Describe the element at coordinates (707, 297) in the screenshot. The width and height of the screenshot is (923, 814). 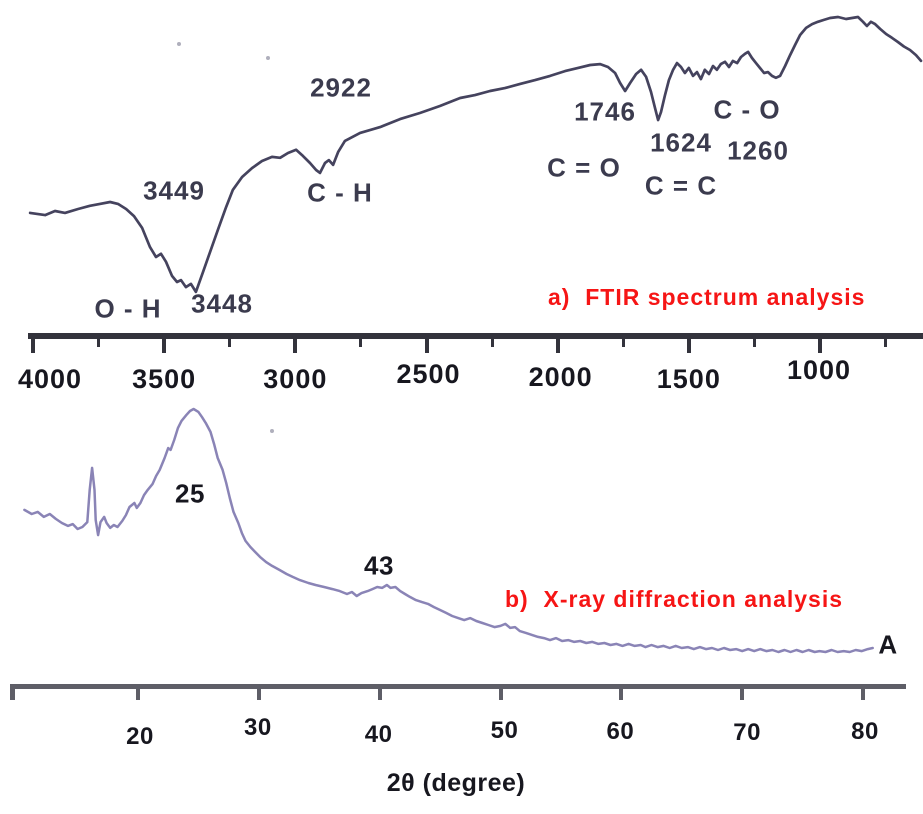
I see `panel-a-caption: a) FTIR spectrum analysis` at that location.